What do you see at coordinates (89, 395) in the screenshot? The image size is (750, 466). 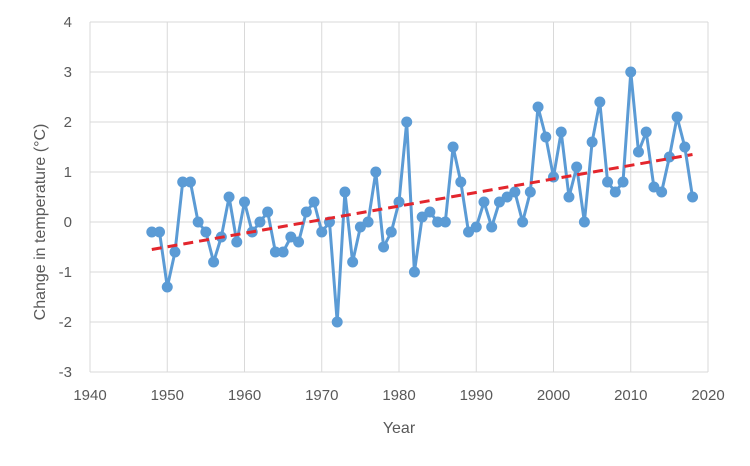 I see `x-tick-label: 1940` at bounding box center [89, 395].